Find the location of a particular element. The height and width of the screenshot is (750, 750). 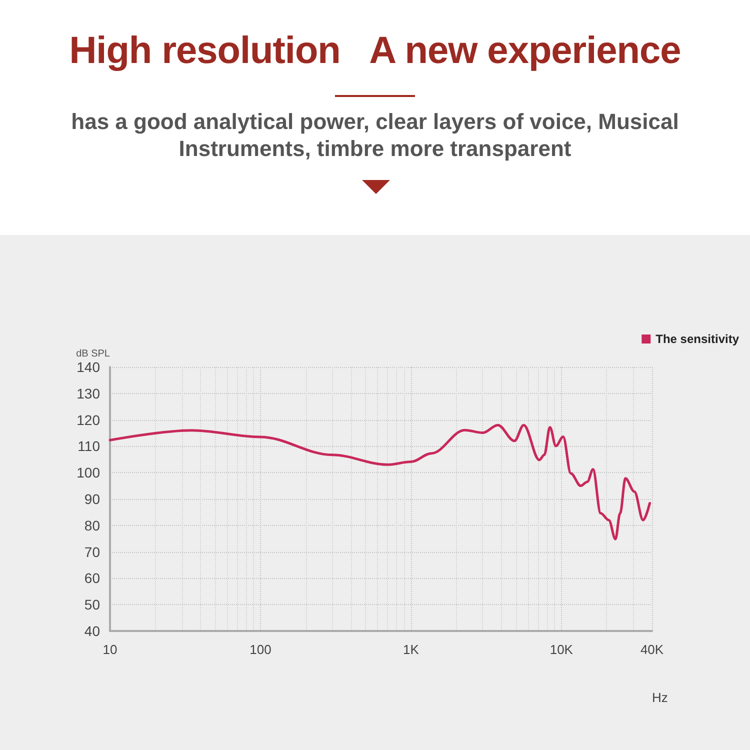

y-tick-label: 70 is located at coordinates (92, 552).